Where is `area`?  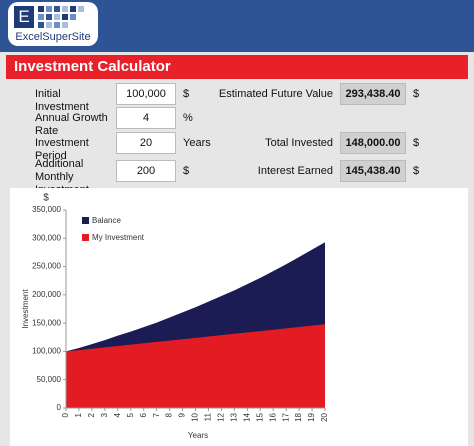
area is located at coordinates (195, 366).